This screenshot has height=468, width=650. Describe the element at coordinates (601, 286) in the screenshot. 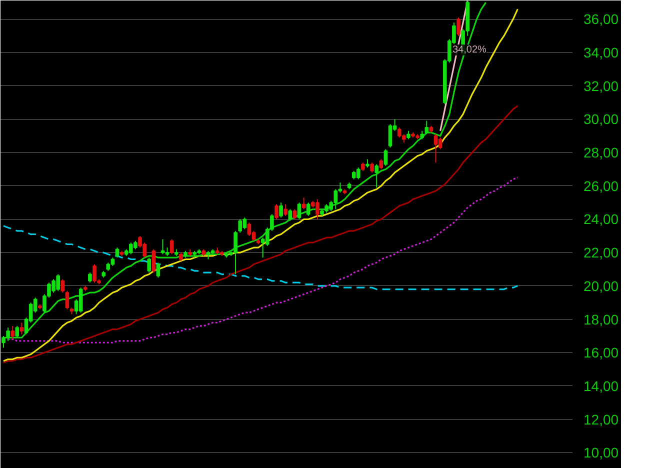

I see `y-tick-label: 20,00` at that location.